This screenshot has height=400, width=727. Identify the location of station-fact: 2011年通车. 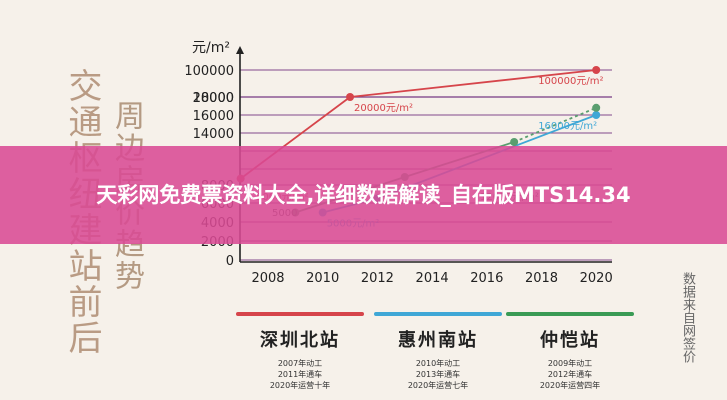
(300, 374).